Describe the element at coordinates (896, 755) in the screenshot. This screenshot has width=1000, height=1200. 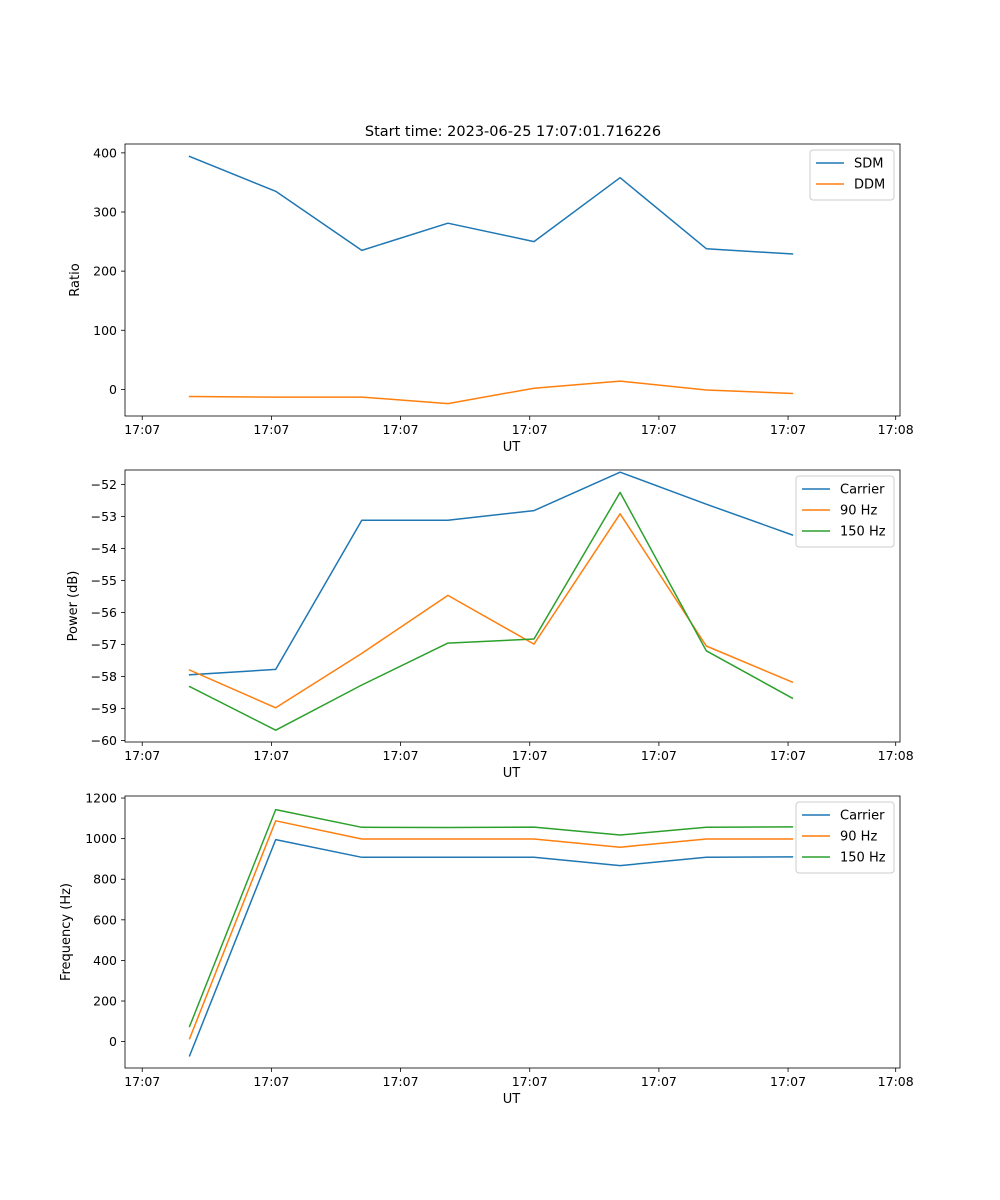
I see `power-xtick-label: 17:08` at that location.